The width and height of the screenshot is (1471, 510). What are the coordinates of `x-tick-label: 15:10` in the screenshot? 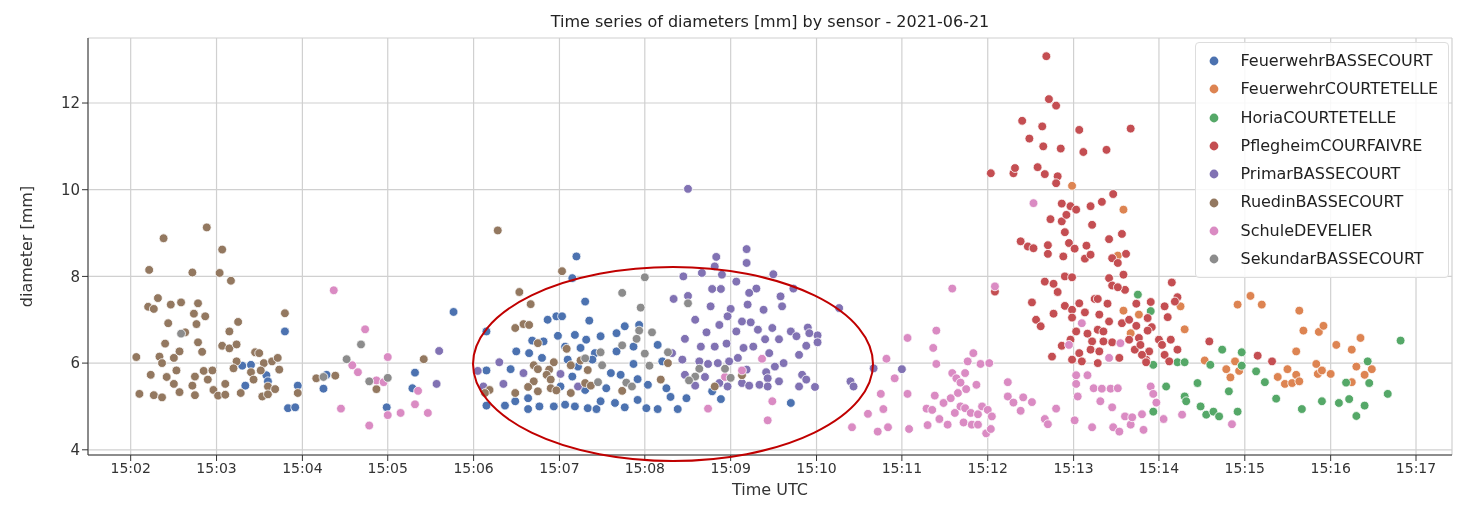 It's located at (816, 467).